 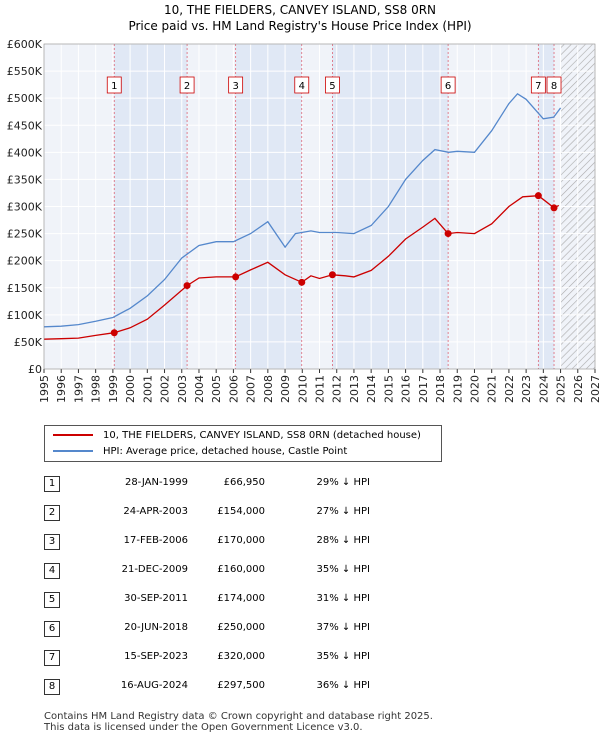 I want to click on row-number: 3, so click(x=52, y=542).